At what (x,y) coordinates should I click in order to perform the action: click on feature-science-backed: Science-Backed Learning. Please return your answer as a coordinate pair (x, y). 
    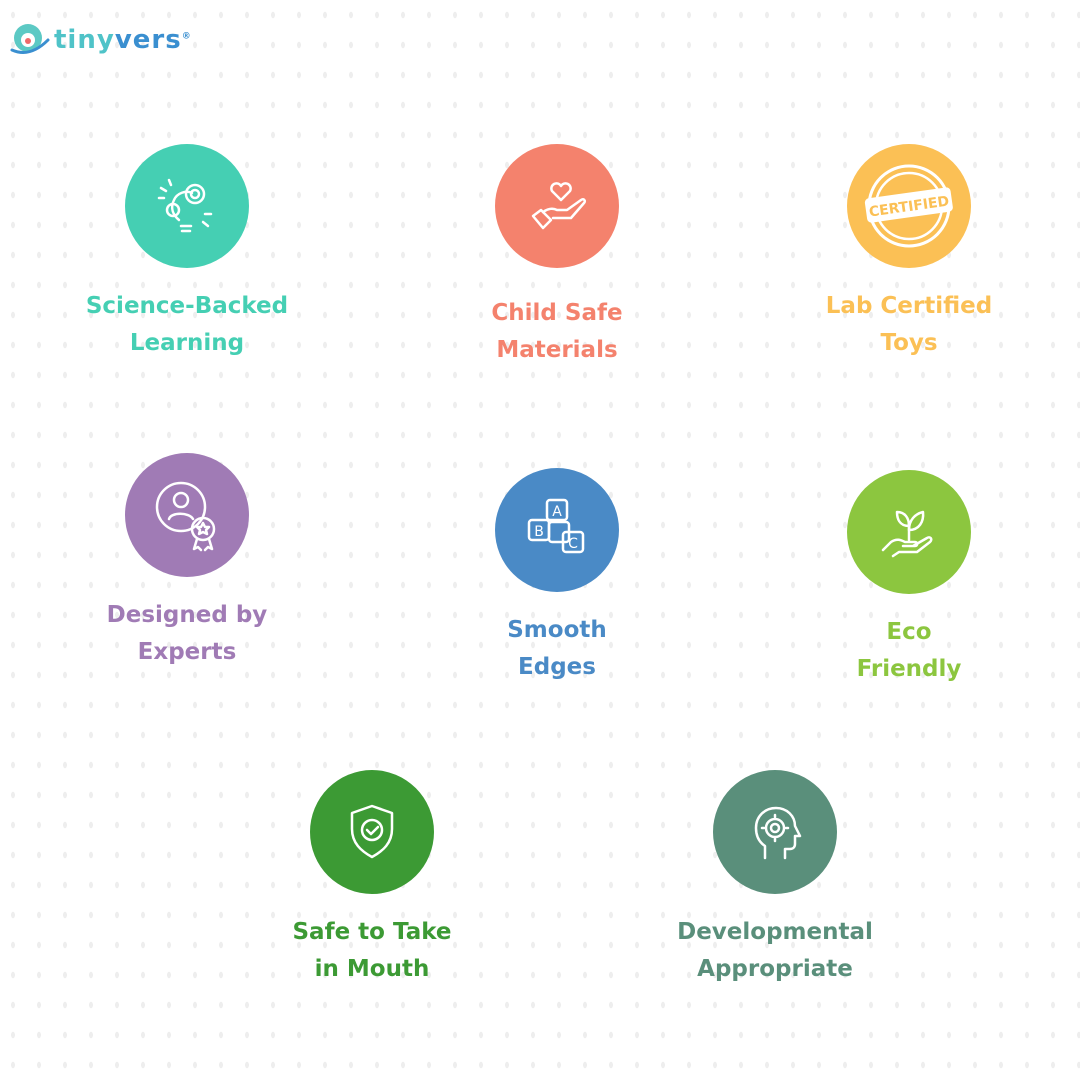
    Looking at the image, I should click on (187, 253).